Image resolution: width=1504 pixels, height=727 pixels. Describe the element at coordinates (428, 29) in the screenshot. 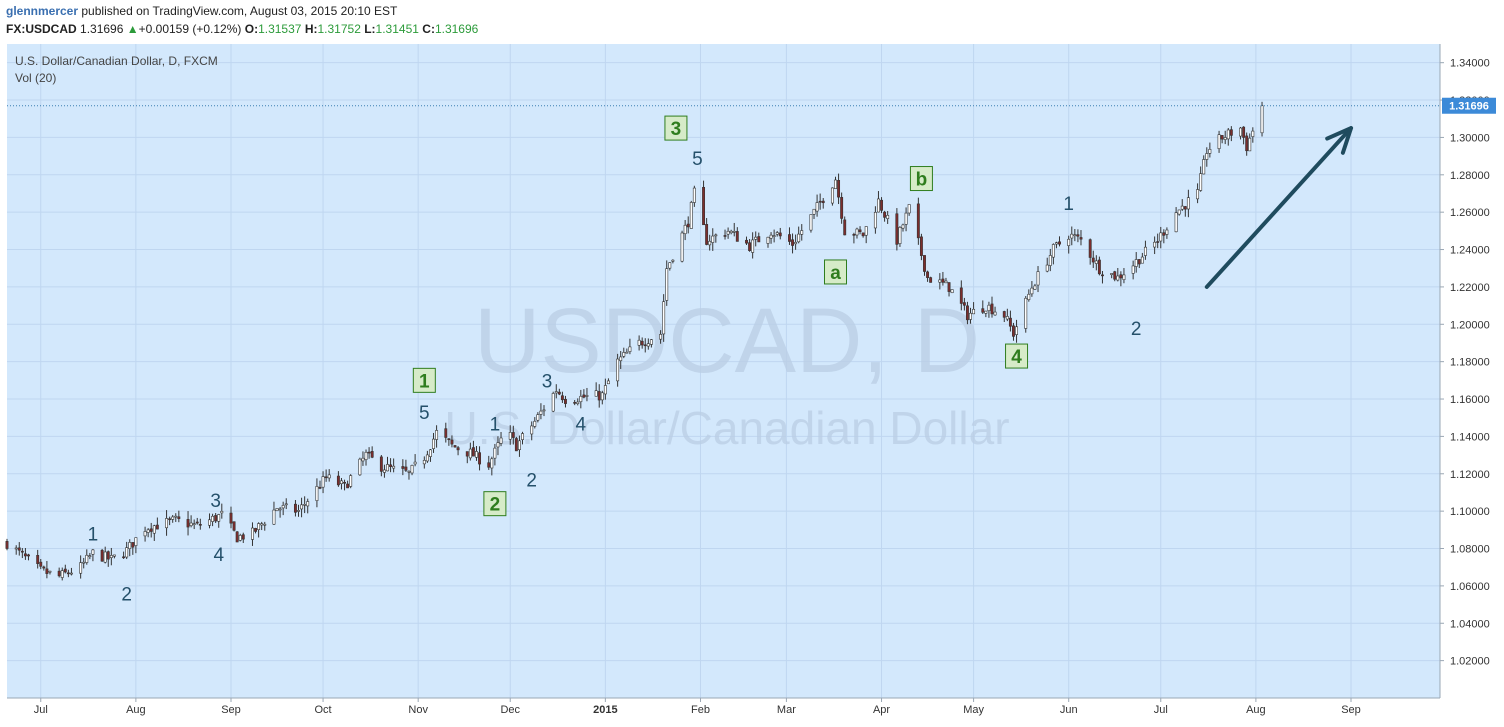

I see `close-label: C:` at that location.